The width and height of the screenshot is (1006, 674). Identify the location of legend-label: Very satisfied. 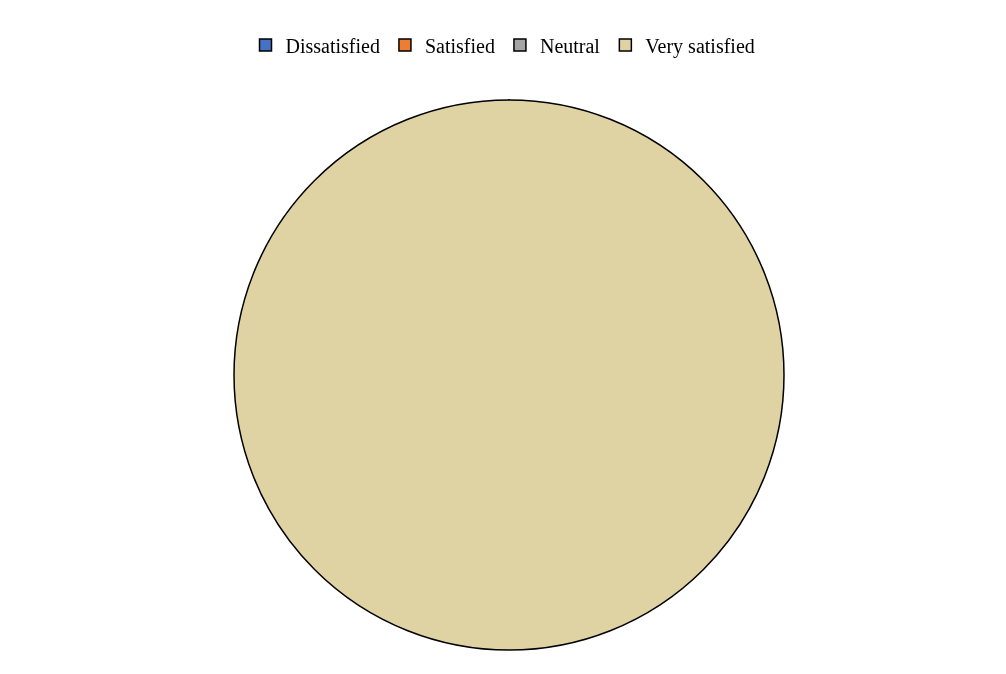
(700, 46).